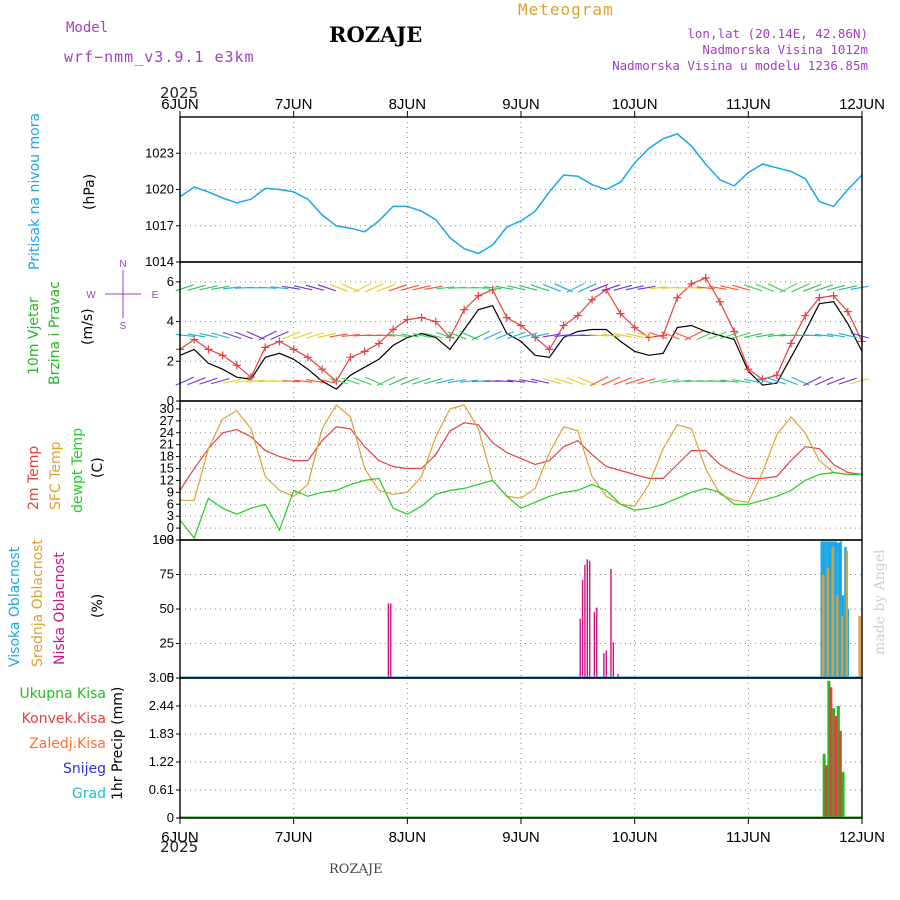  What do you see at coordinates (161, 789) in the screenshot?
I see `y-tick-label: 0.61` at bounding box center [161, 789].